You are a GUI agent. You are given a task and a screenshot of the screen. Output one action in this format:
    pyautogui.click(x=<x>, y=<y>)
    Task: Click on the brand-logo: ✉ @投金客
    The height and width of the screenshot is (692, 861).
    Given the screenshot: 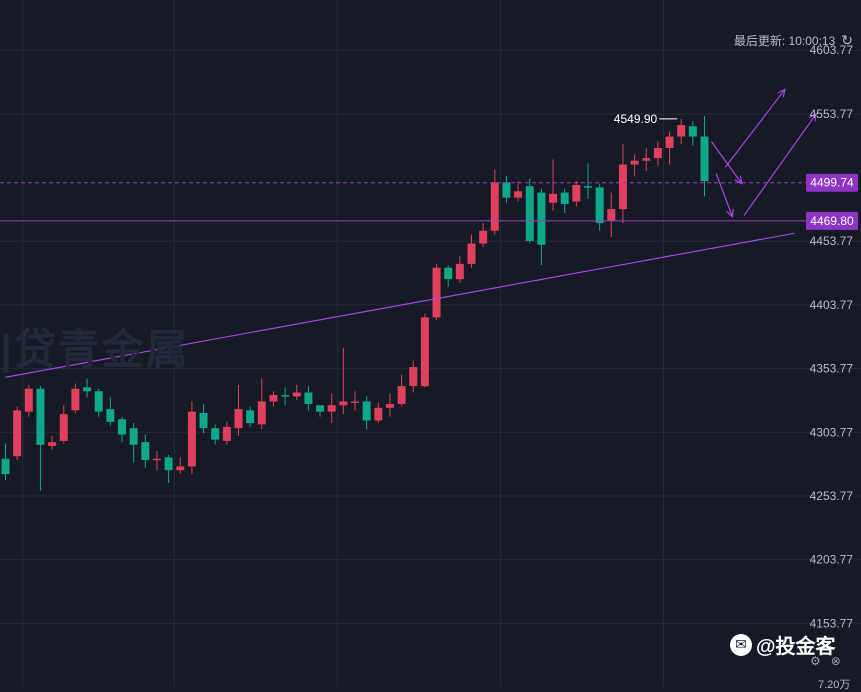 What is the action you would take?
    pyautogui.click(x=783, y=644)
    